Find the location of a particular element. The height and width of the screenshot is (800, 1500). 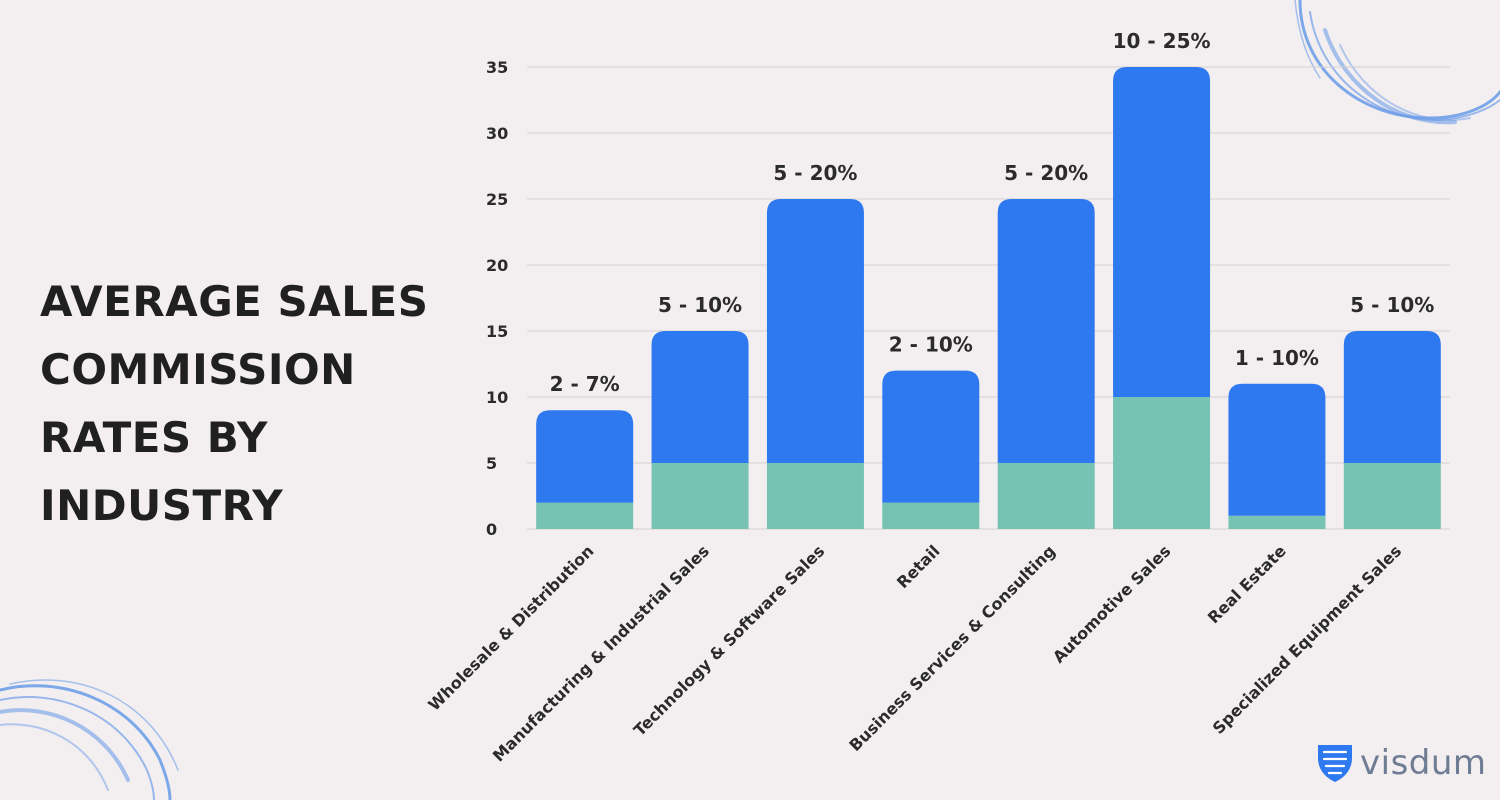

x-category-label: Specialized Equipment Sales is located at coordinates (1307, 639).